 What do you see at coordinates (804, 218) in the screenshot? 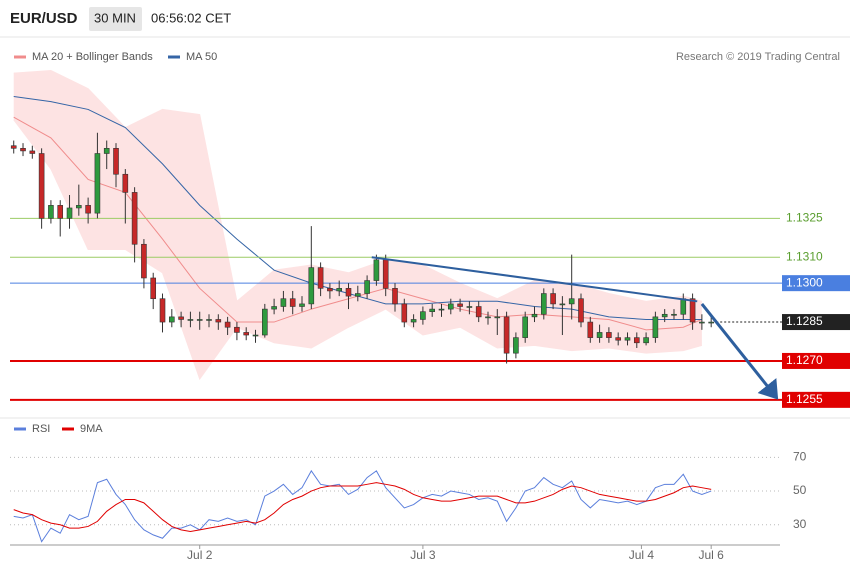
I see `level-label: 1.1325` at bounding box center [804, 218].